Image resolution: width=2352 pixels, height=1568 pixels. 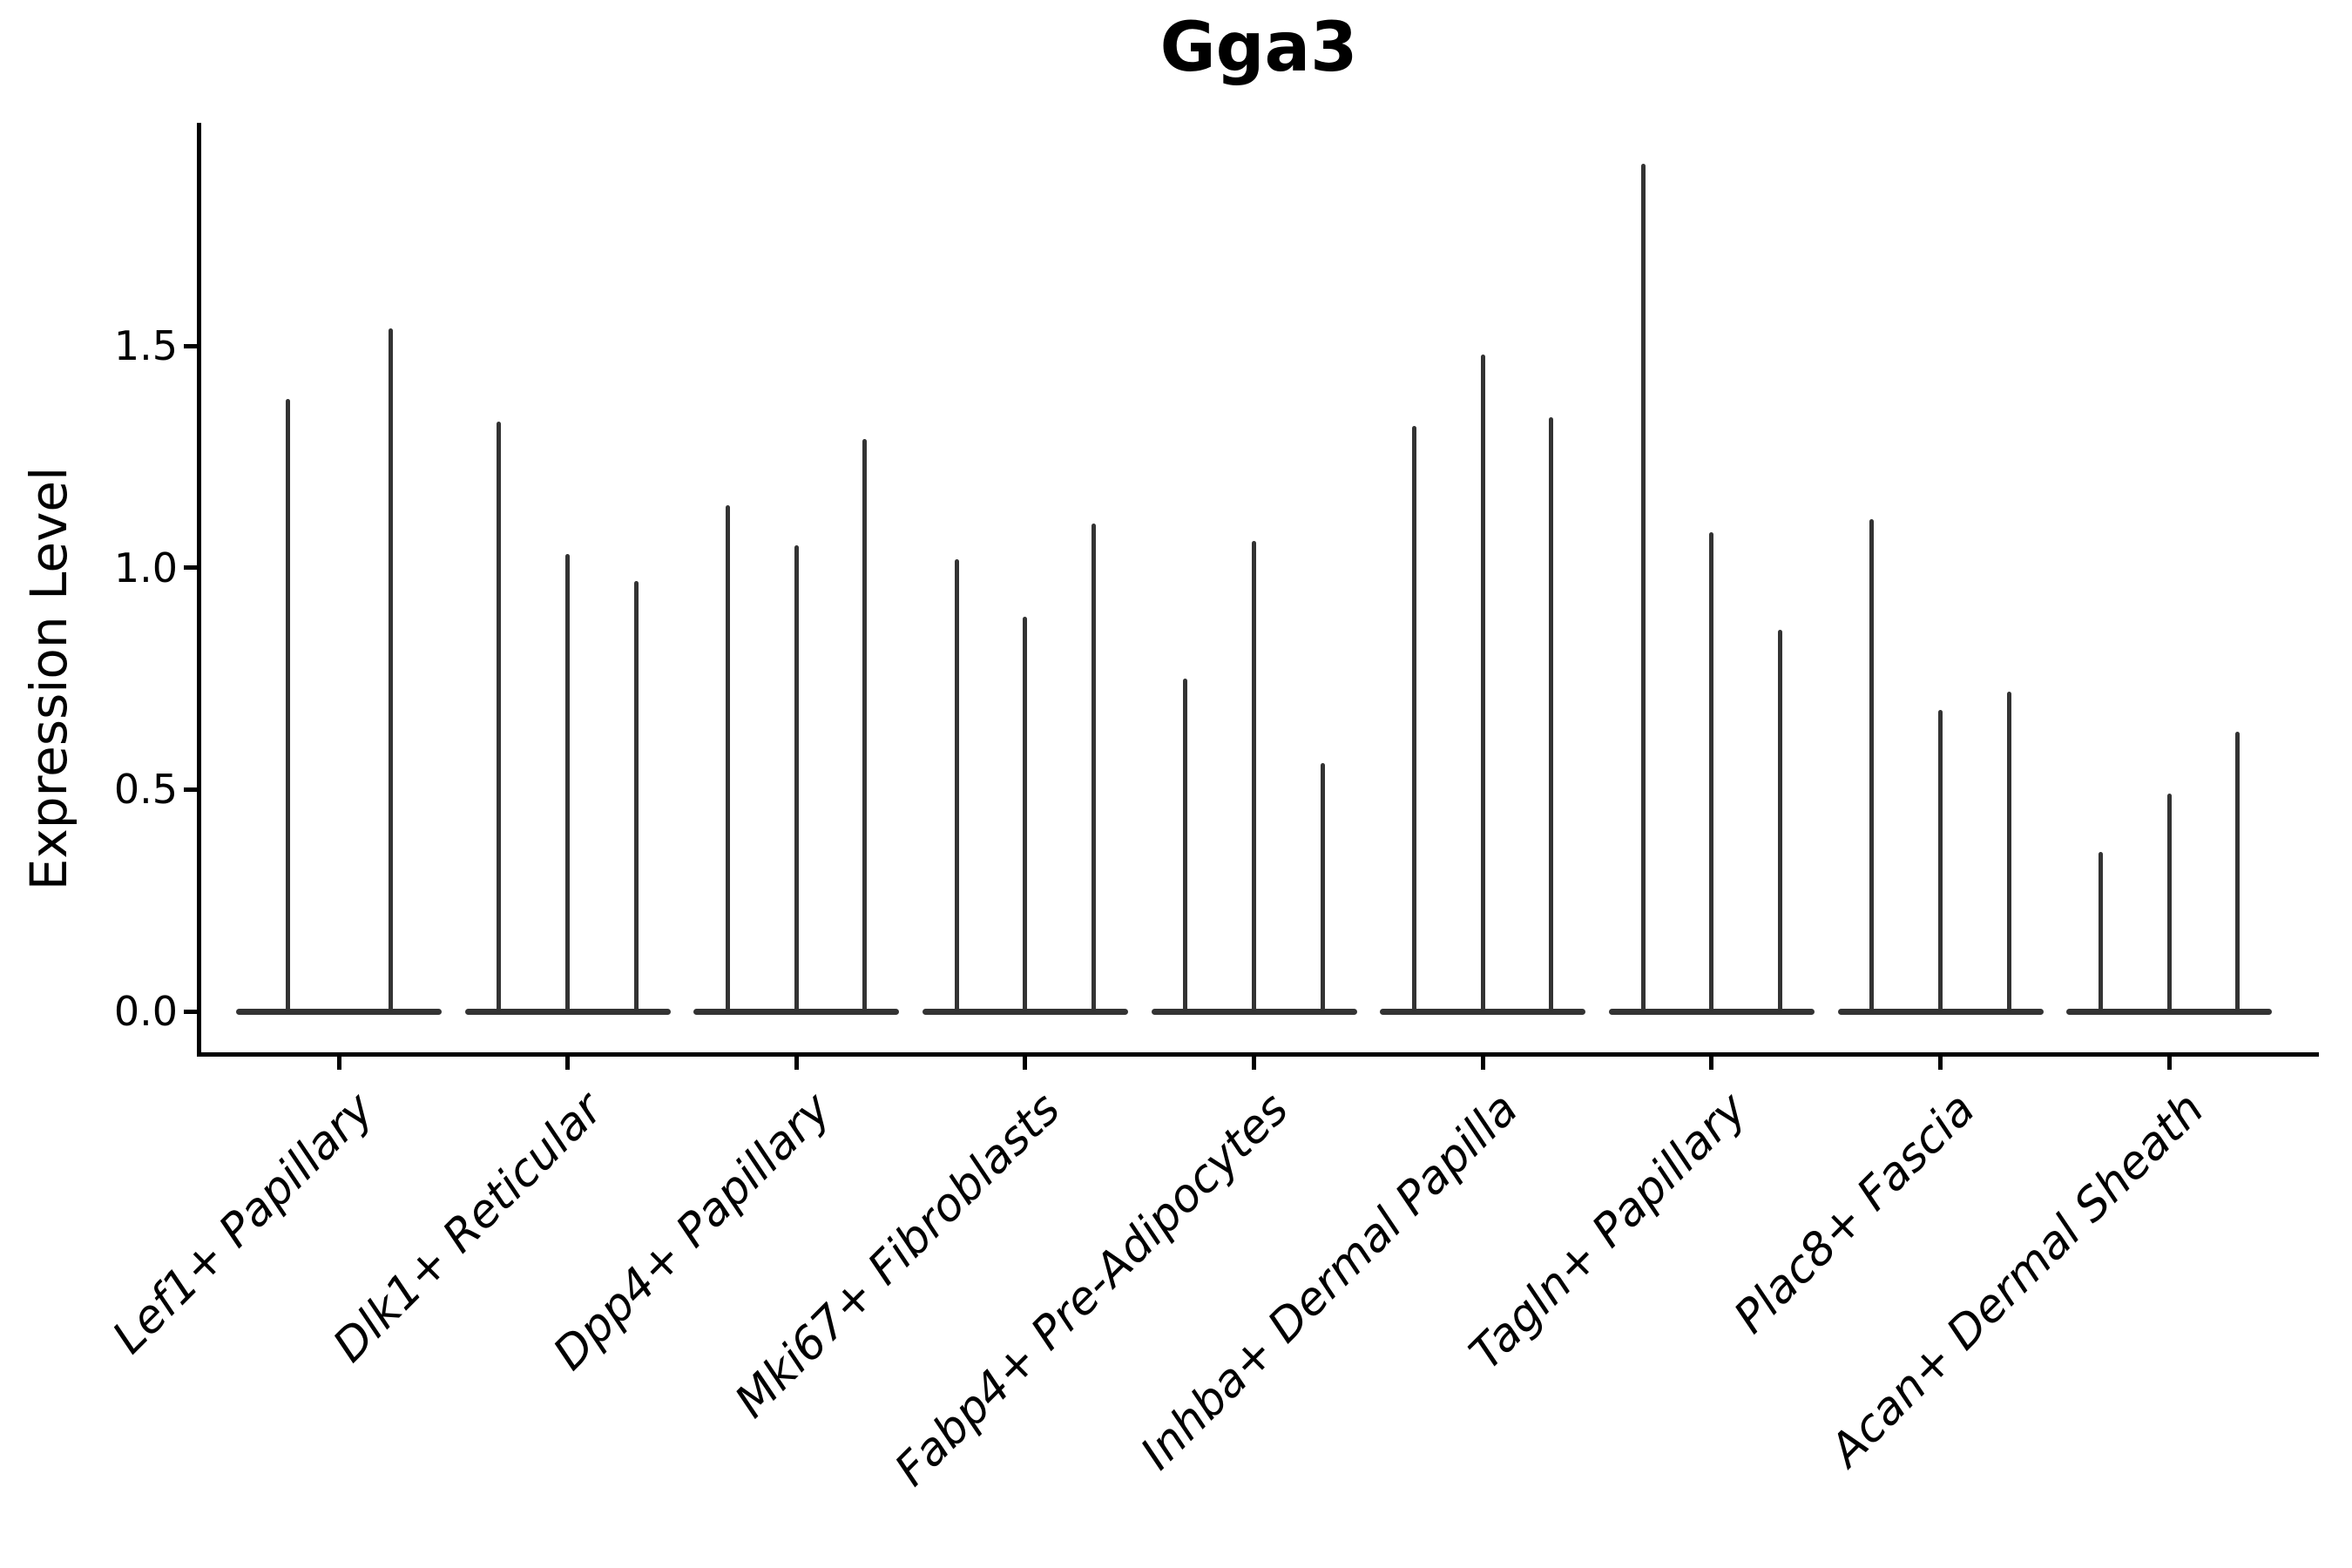 I want to click on y-tick-label: 1.0, so click(x=145, y=567).